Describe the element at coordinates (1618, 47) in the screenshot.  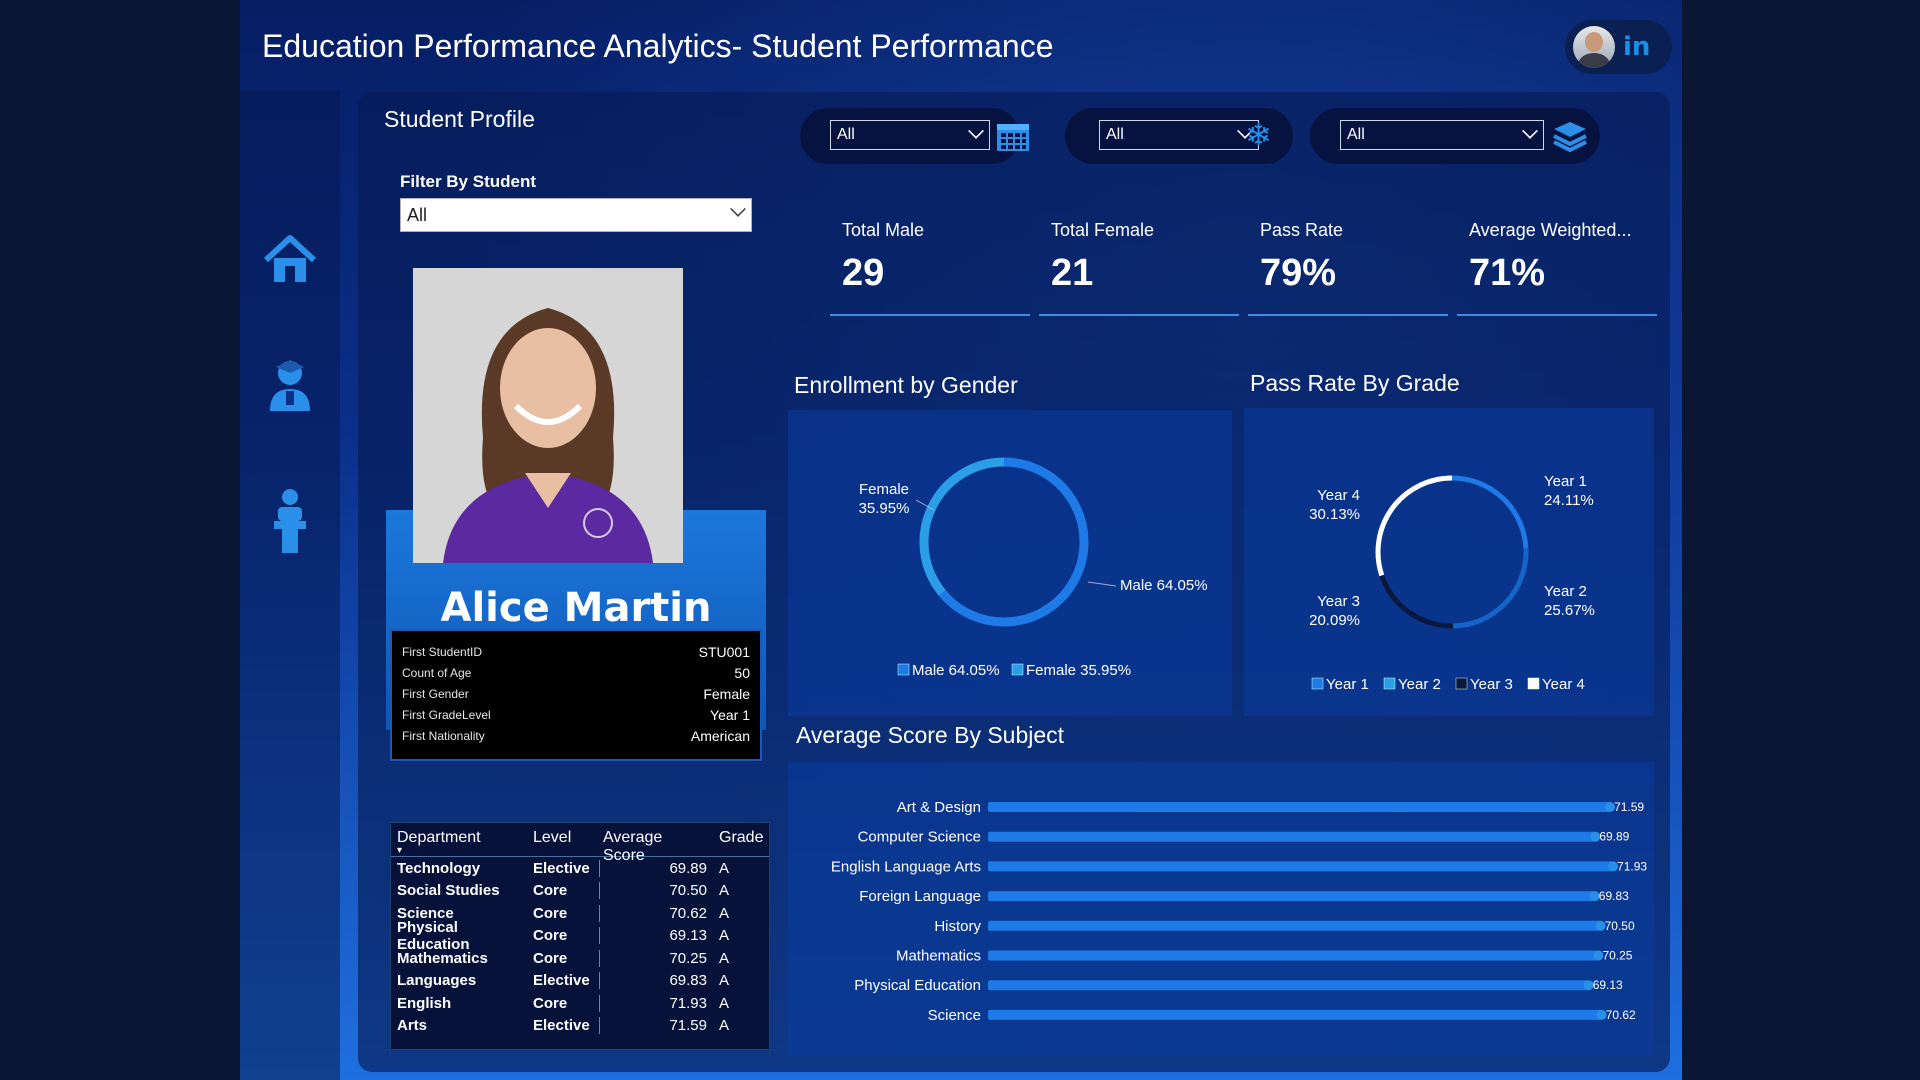
I see `profile-badge: in` at that location.